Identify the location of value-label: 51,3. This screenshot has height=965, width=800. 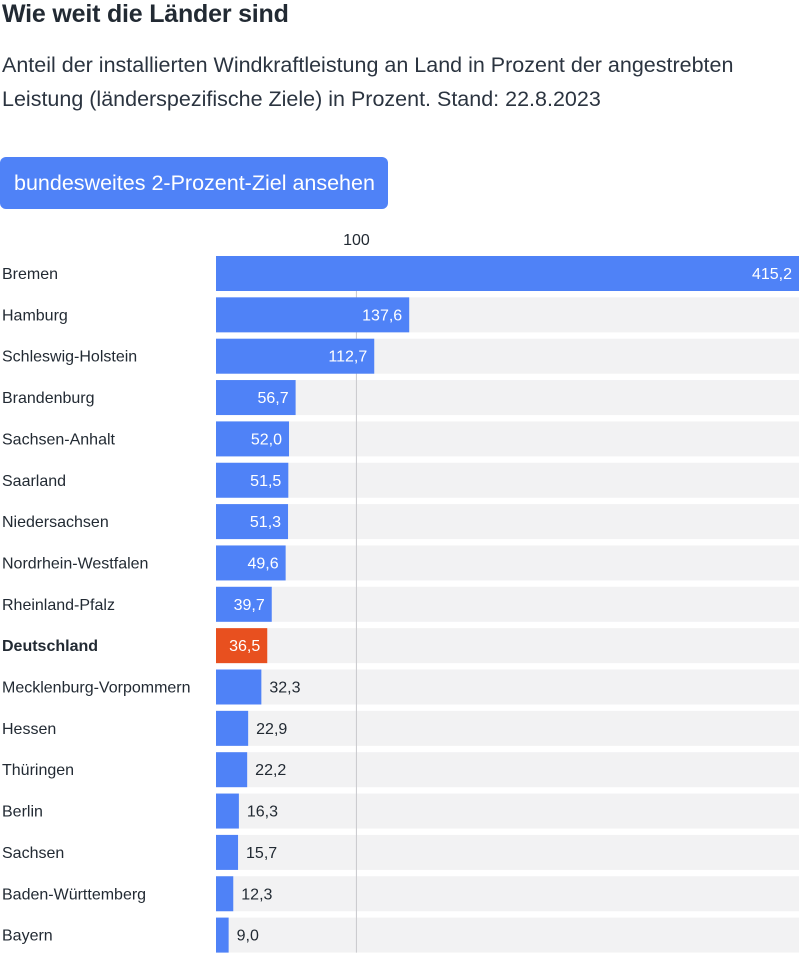
(265, 522).